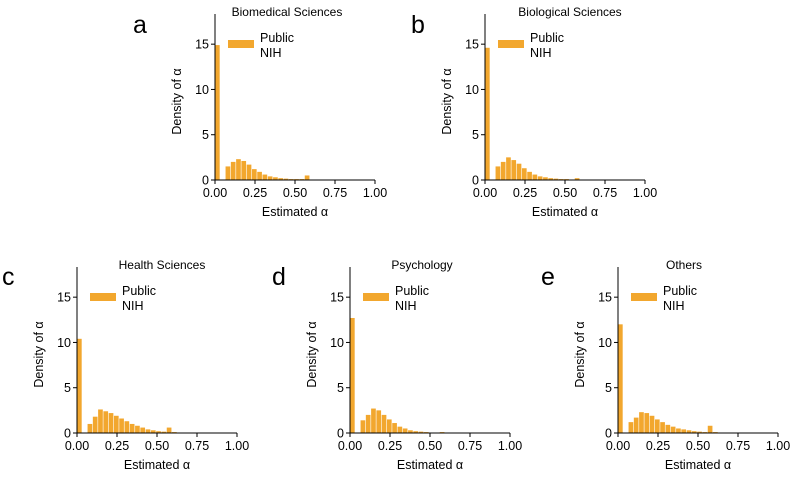 This screenshot has height=478, width=797. I want to click on y-tick-label: 10, so click(64, 343).